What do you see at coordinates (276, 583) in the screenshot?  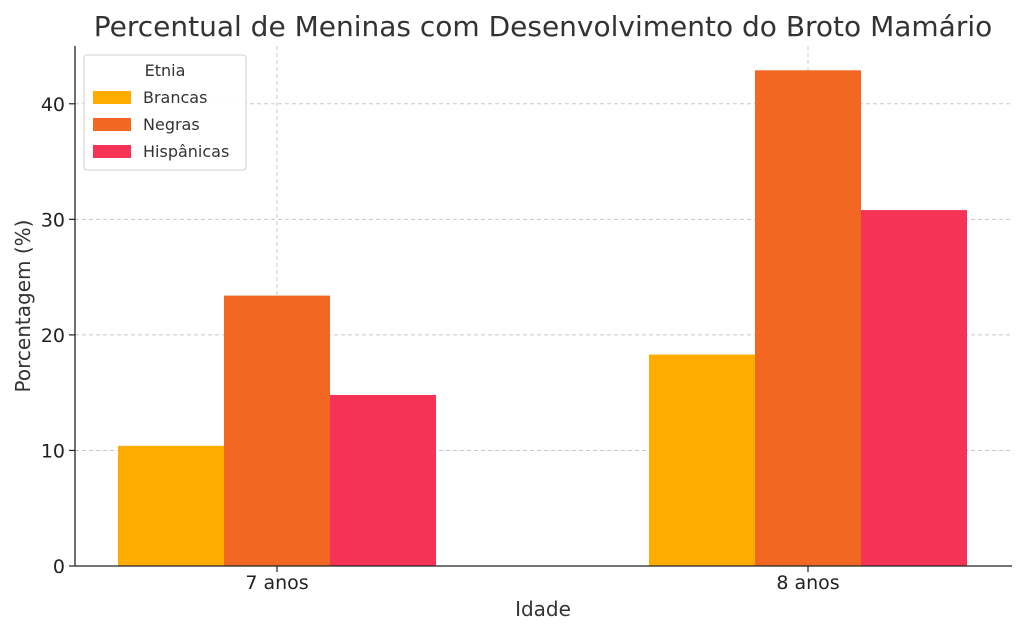 I see `x-tick-label: 7 anos` at bounding box center [276, 583].